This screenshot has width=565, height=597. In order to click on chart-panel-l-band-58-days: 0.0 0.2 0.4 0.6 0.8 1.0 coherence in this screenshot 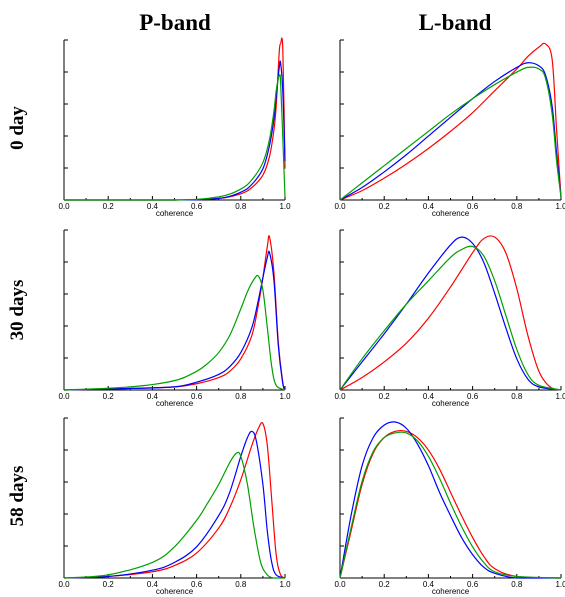, I will do `click(449, 506)`.